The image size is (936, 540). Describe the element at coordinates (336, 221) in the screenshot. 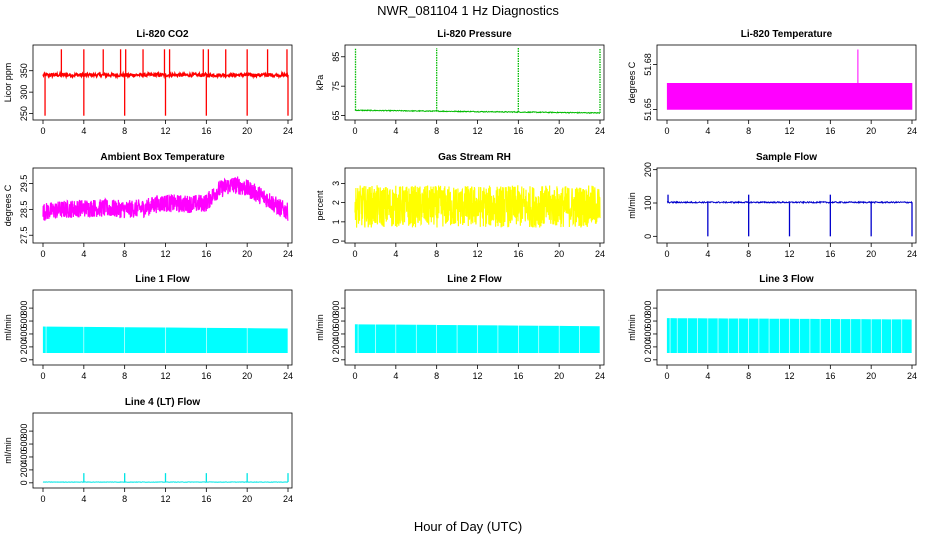

I see `y-tick-label: 1` at that location.